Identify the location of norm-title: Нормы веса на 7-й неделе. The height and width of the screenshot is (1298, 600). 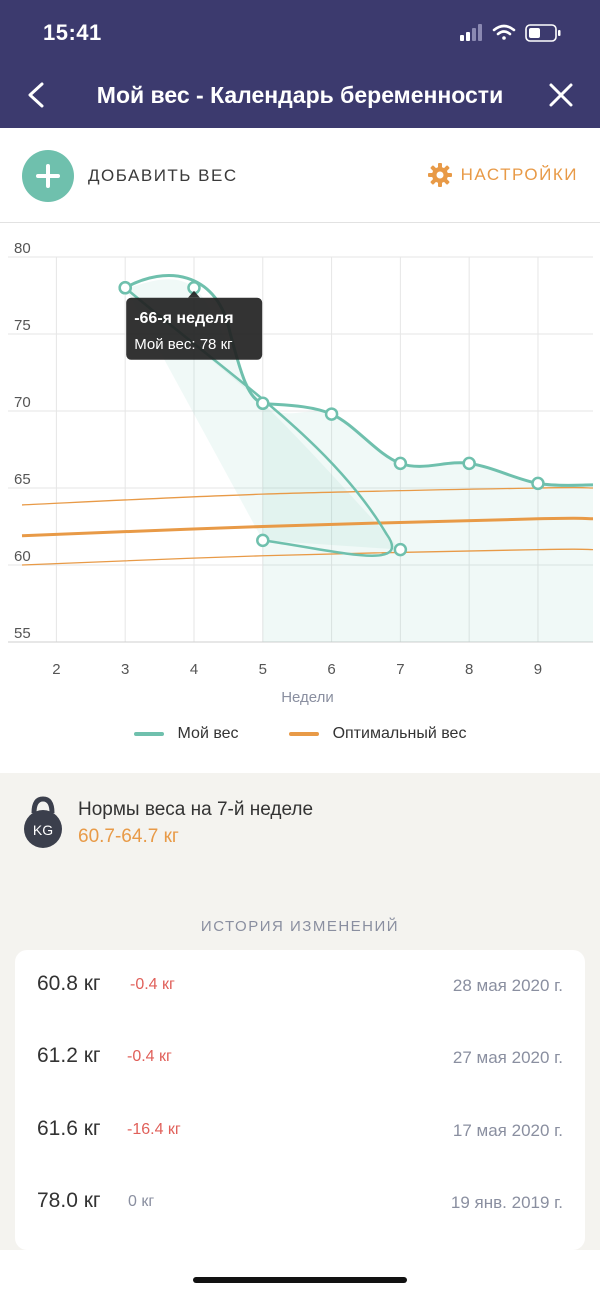
(196, 809).